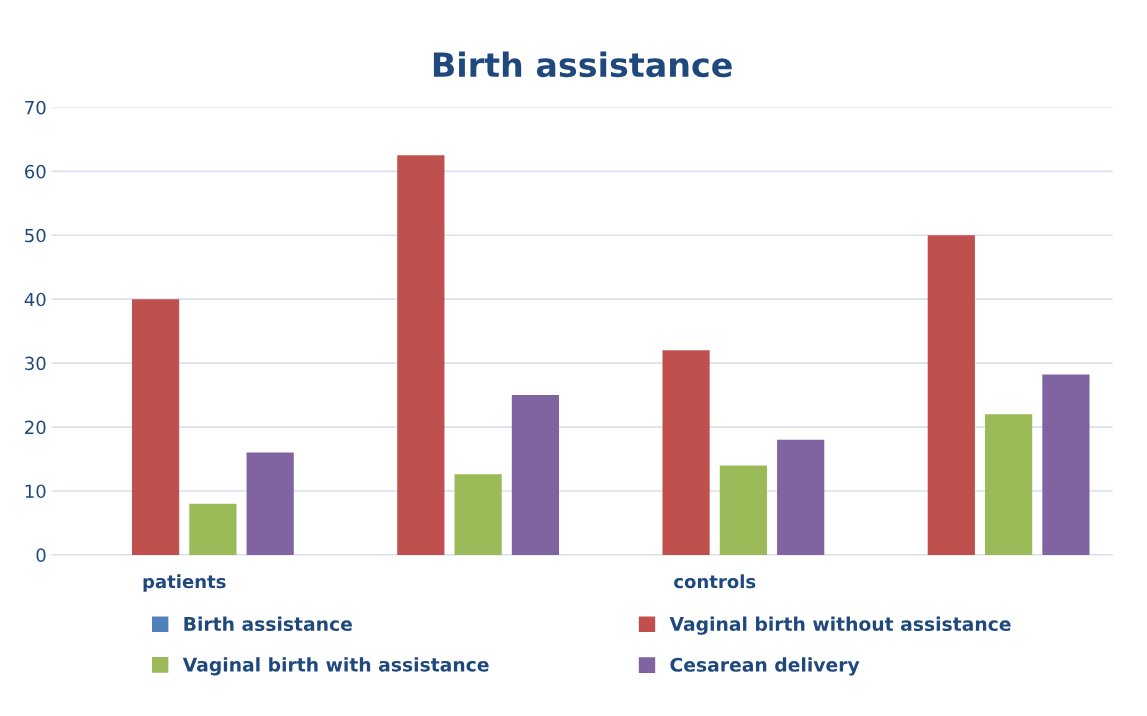 The height and width of the screenshot is (716, 1147). I want to click on y-tick-label: 70, so click(35, 107).